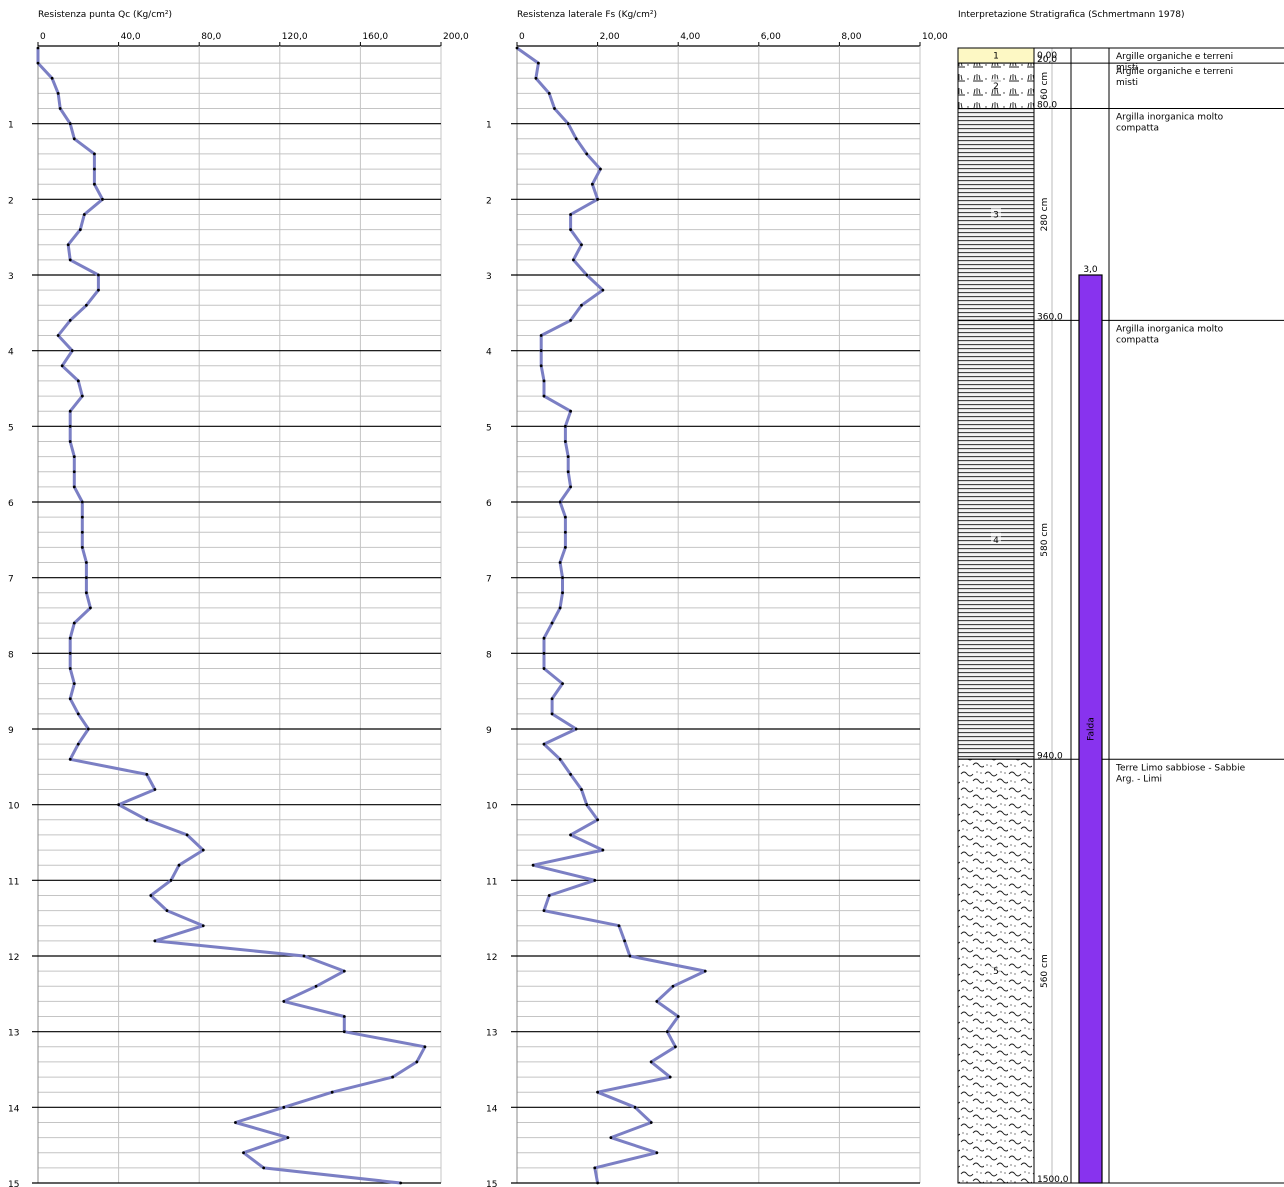 Image resolution: width=1284 pixels, height=1187 pixels. Describe the element at coordinates (14, 807) in the screenshot. I see `qc-y-tick-label: 10` at that location.